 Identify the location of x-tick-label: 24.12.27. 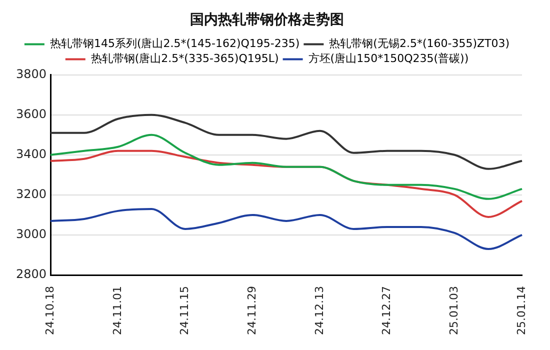
(387, 310).